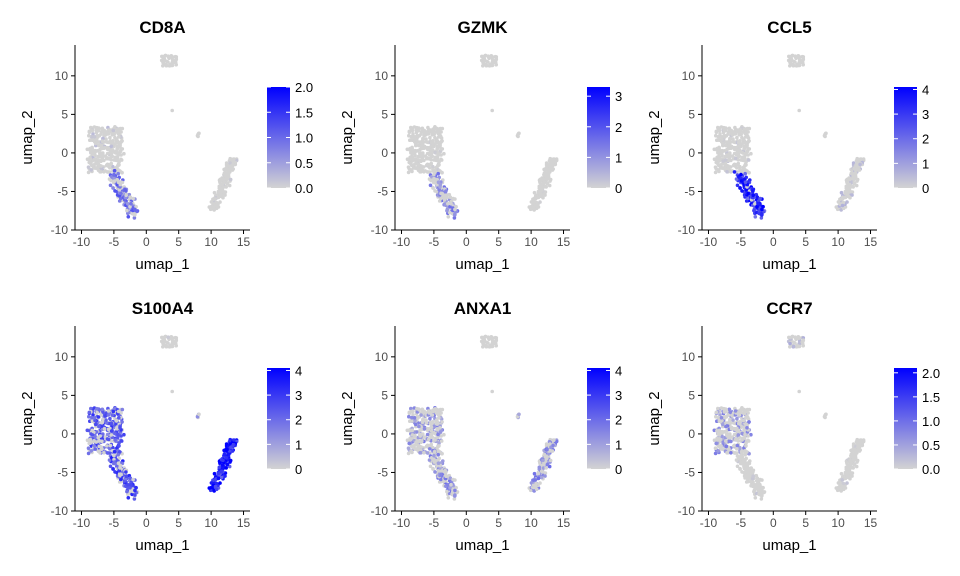 The width and height of the screenshot is (960, 576). I want to click on x-tick-label: -5, so click(741, 523).